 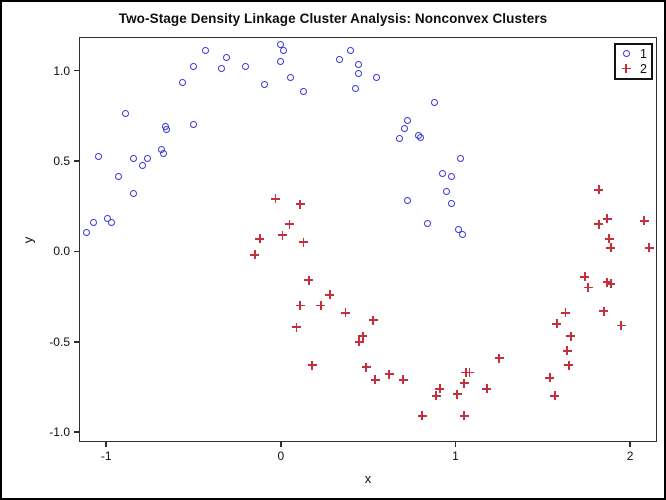 What do you see at coordinates (633, 53) in the screenshot?
I see `legend-item-cluster-1: 1` at bounding box center [633, 53].